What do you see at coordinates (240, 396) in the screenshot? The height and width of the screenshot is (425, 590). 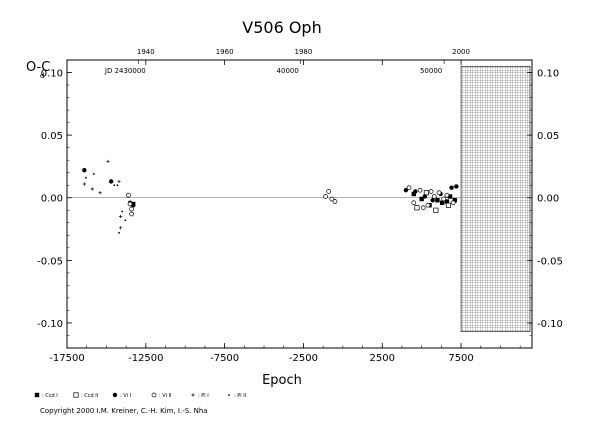 I see `legend-label: : Pl II` at bounding box center [240, 396].